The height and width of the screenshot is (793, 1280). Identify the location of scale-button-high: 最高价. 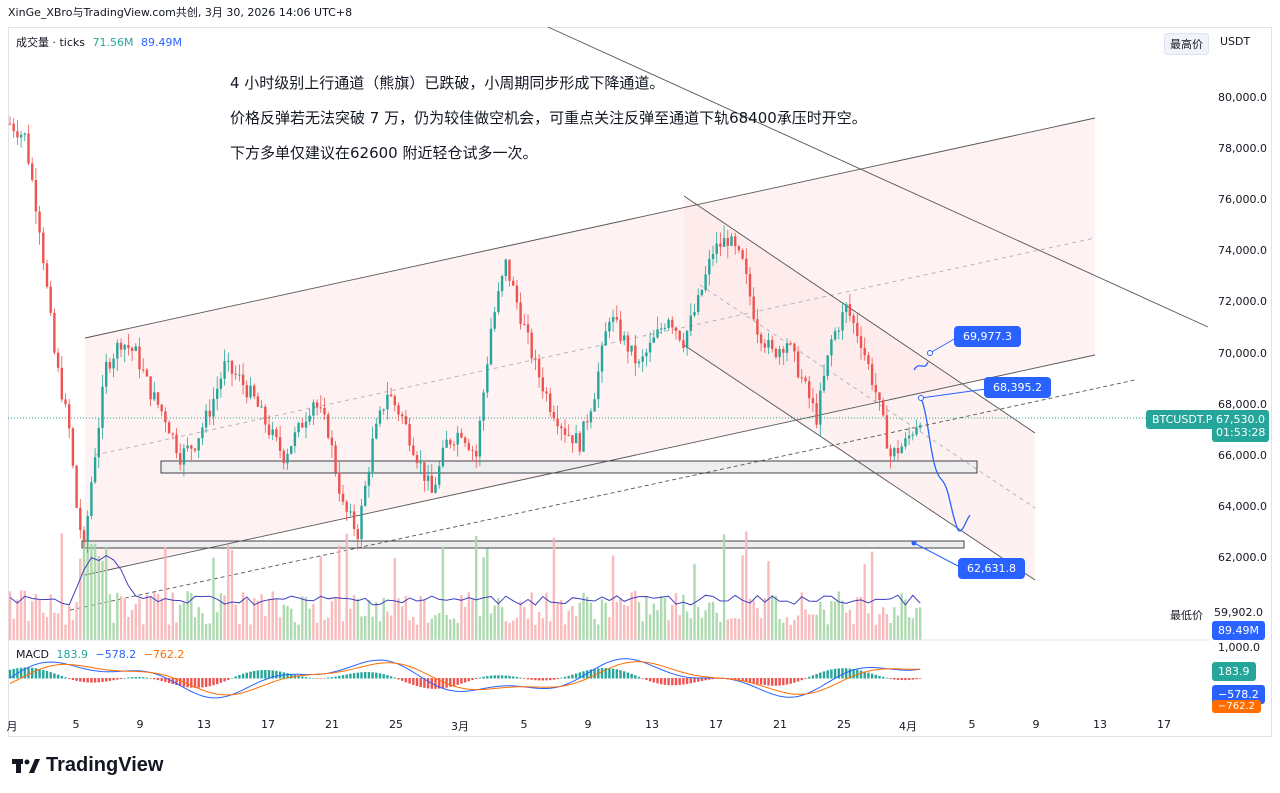
(1186, 44).